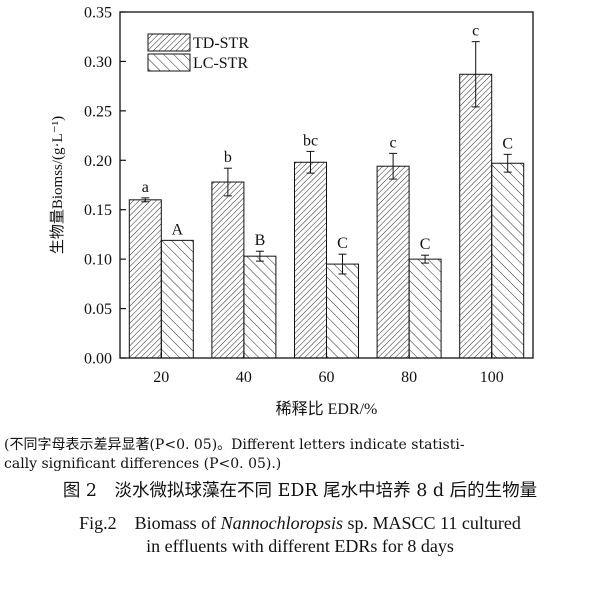 The image size is (600, 591). What do you see at coordinates (409, 377) in the screenshot?
I see `x-tick-label: 80` at bounding box center [409, 377].